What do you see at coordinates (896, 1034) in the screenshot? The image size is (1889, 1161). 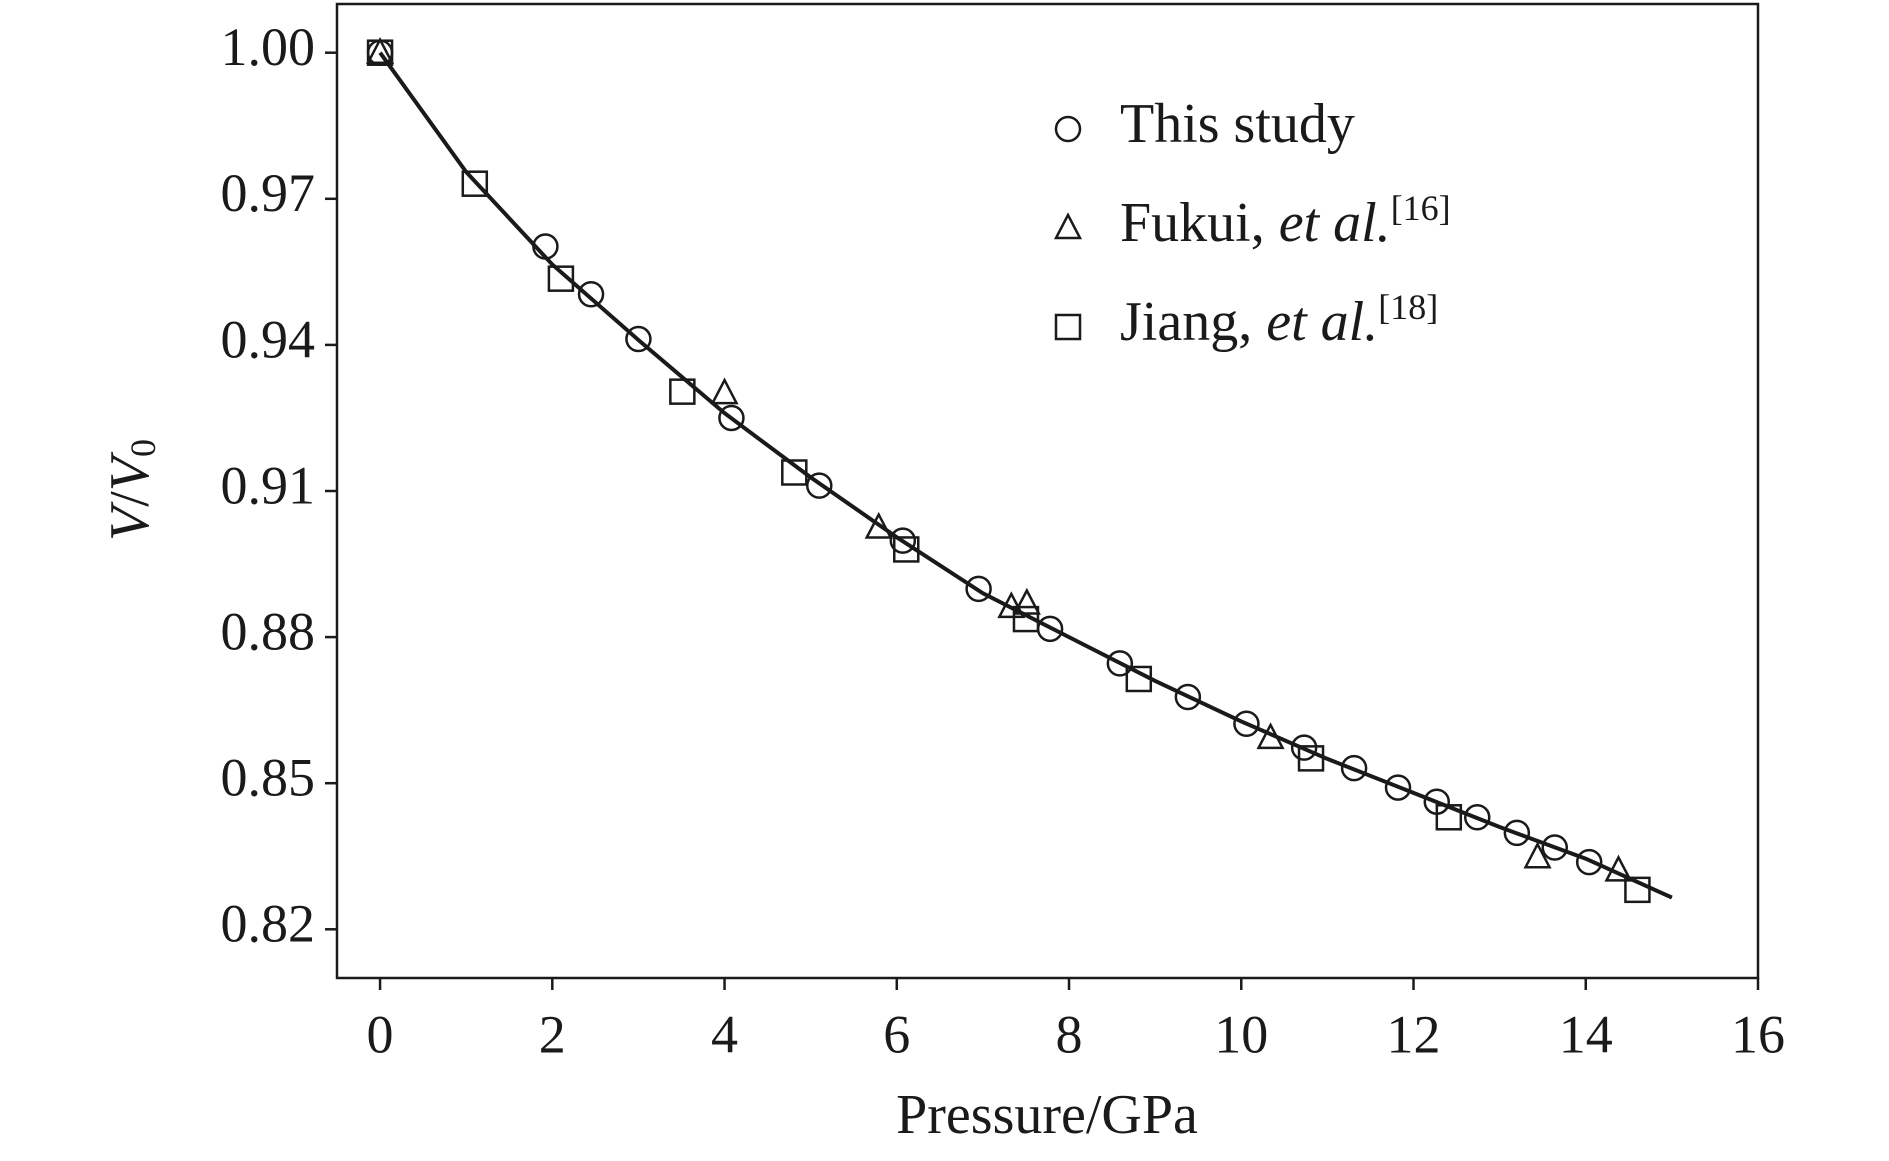 I see `x-tick-label: 6` at bounding box center [896, 1034].